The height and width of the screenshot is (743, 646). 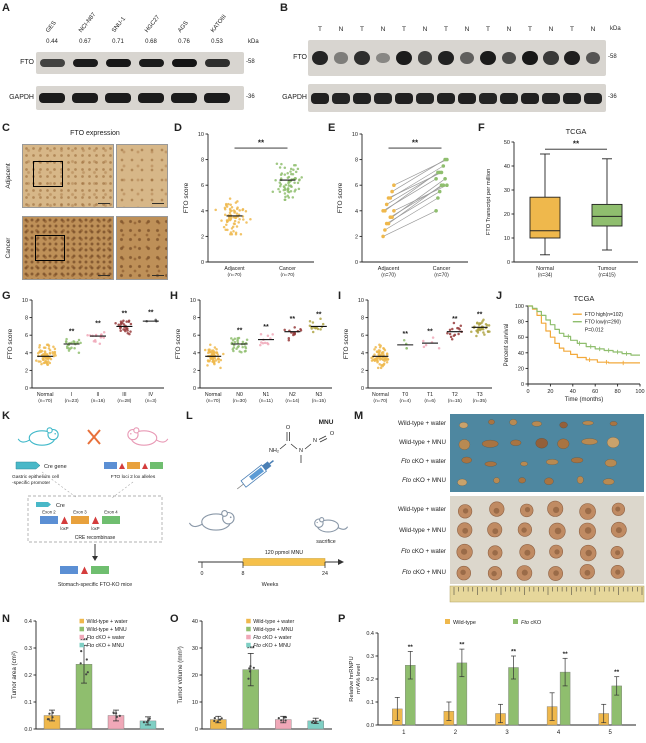 What do you see at coordinates (405, 395) in the screenshot?
I see `svg-text: T0` at bounding box center [405, 395].